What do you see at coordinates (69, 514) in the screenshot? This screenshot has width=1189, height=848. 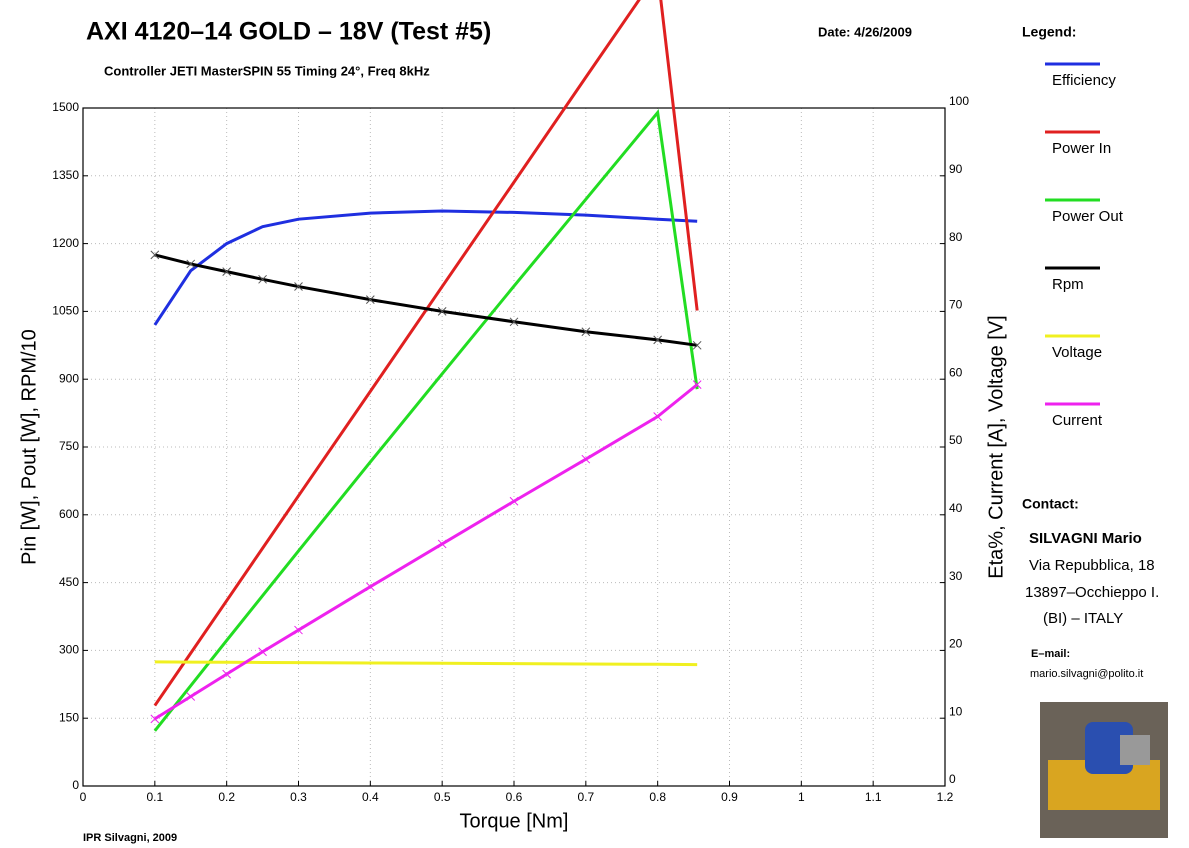 I see `y-tick-label: 600` at bounding box center [69, 514].